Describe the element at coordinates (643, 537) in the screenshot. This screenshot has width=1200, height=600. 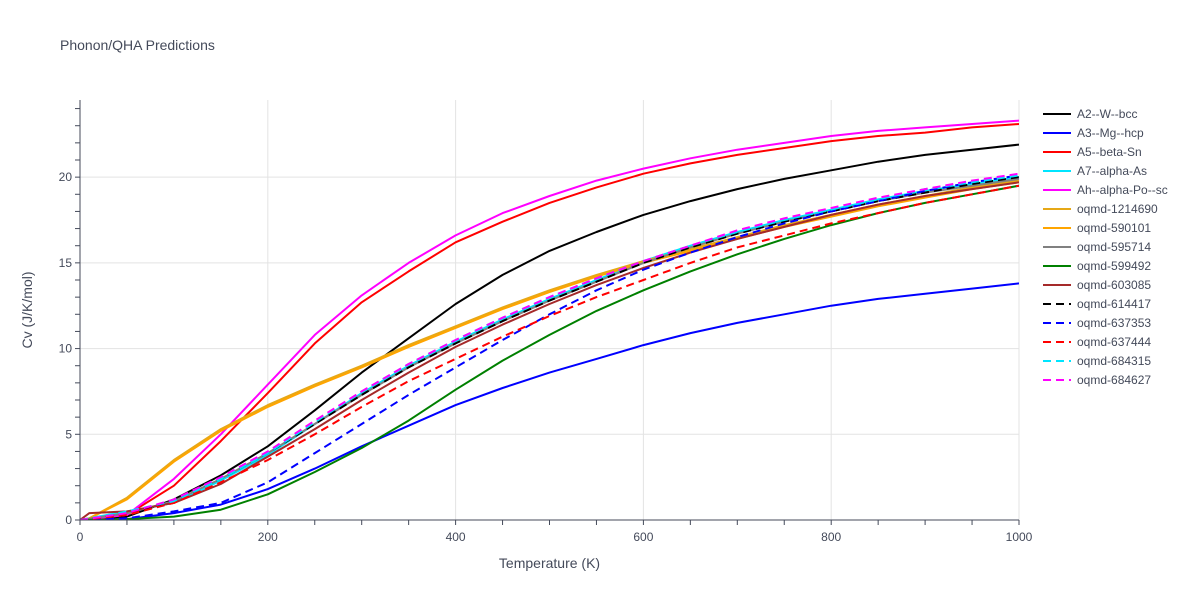
I see `x-tick-label: 600` at that location.